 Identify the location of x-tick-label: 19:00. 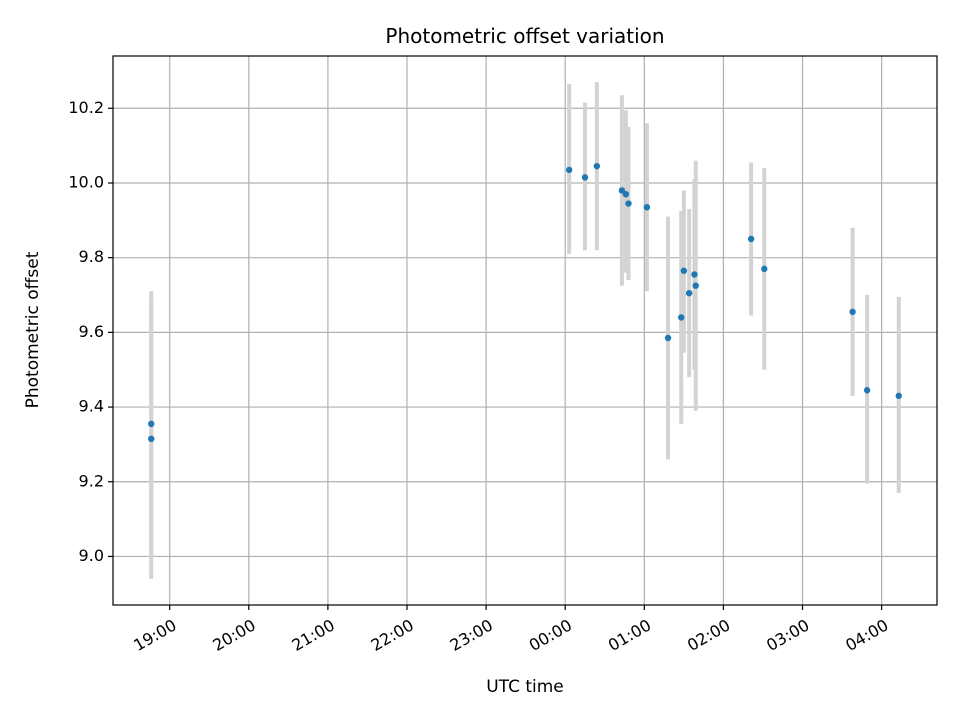
(154, 635).